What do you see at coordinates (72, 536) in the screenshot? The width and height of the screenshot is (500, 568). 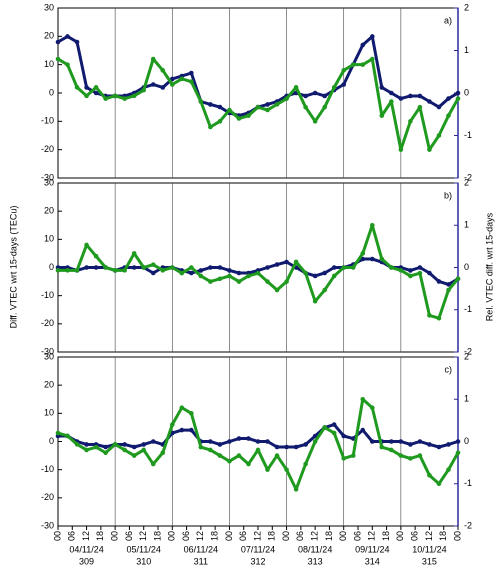 I see `x-tick-label: 06` at bounding box center [72, 536].